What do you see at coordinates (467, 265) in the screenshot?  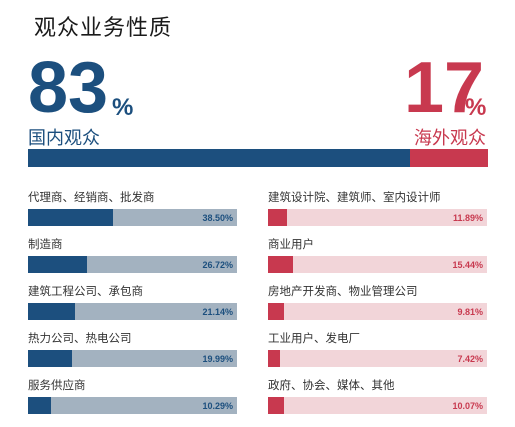 I see `overseas-value-label: 15.44%` at bounding box center [467, 265].